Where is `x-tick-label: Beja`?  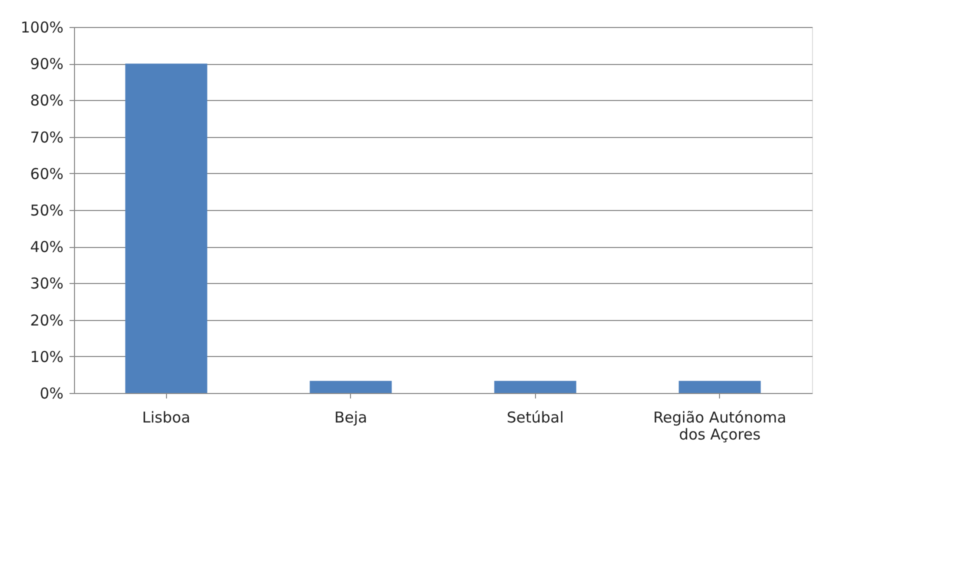 x-tick-label: Beja is located at coordinates (351, 417).